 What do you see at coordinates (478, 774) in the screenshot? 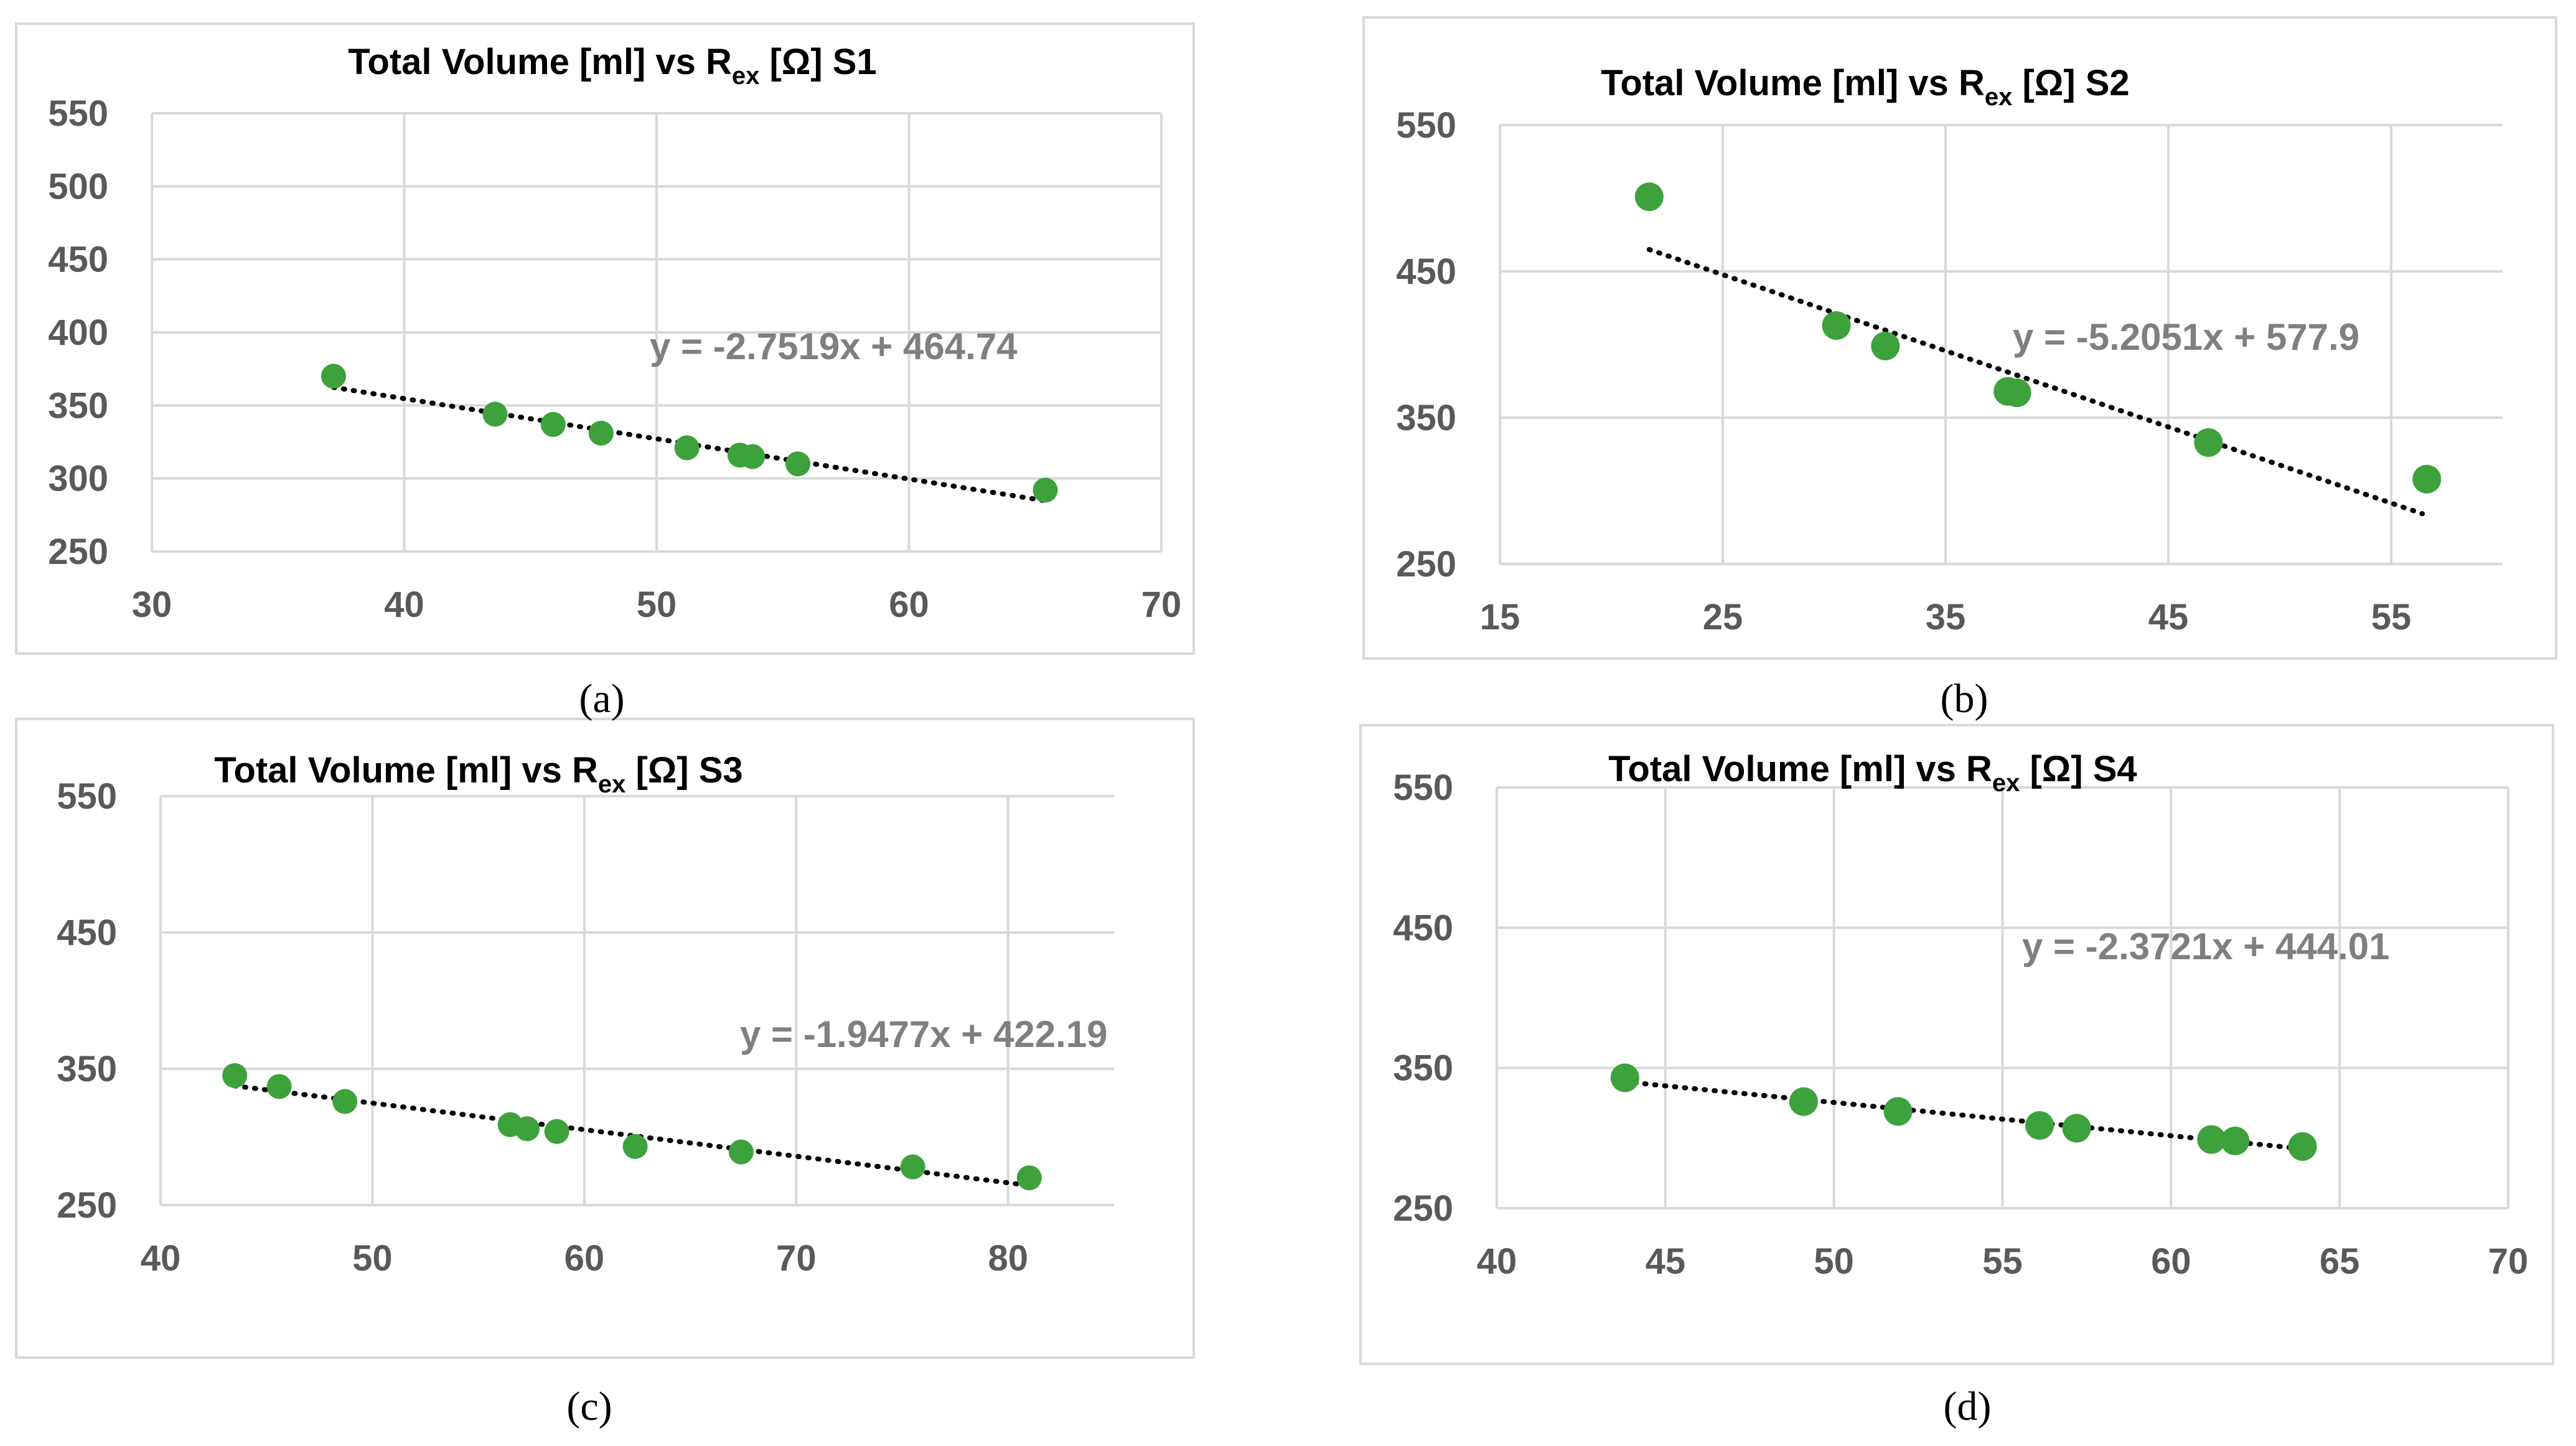
I see `chart-title: Total Volume [ml] vs Rex [Ω] S3` at bounding box center [478, 774].